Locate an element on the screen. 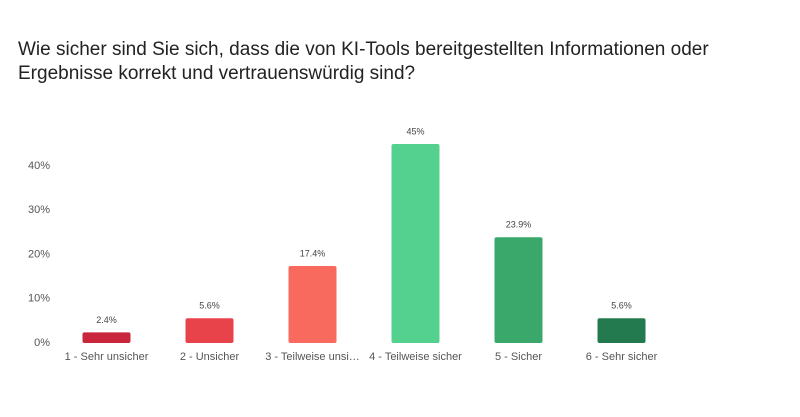 This screenshot has width=800, height=417. y-tick-label: 10% is located at coordinates (39, 299).